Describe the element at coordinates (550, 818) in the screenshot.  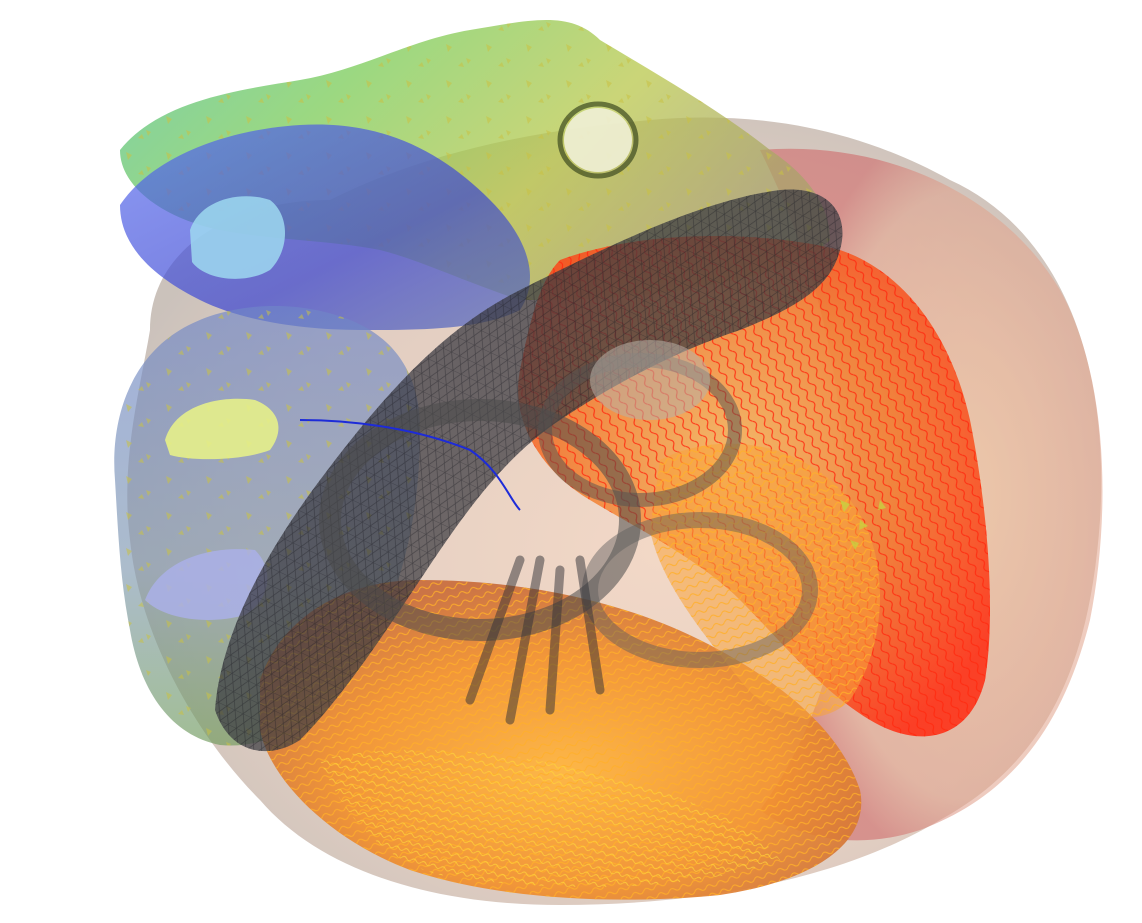
I see `apex-fiber-highlights` at that location.